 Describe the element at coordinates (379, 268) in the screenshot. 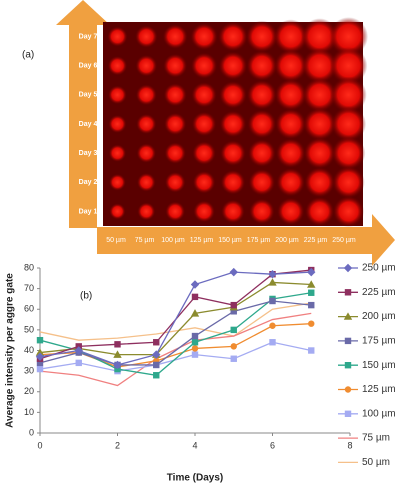

I see `legend-label: 250 µm` at that location.